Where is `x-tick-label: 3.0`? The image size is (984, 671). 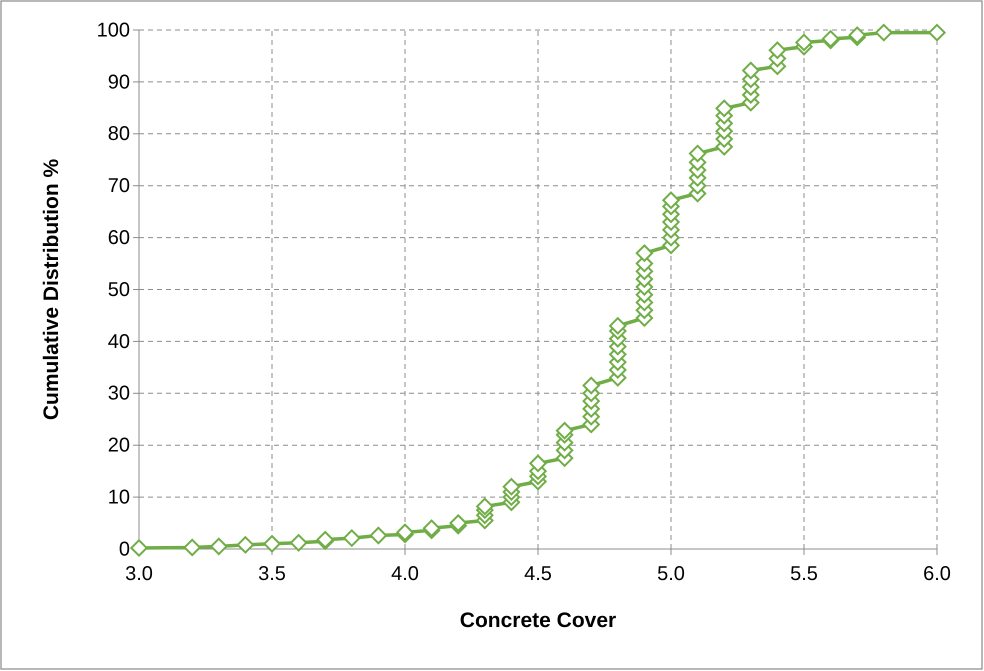
x-tick-label: 3.0 is located at coordinates (139, 574).